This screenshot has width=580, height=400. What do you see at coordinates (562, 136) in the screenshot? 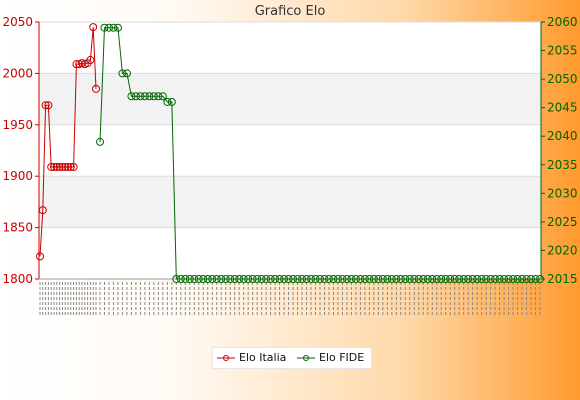
I see `y-right-tick-label: 2040` at bounding box center [562, 136].